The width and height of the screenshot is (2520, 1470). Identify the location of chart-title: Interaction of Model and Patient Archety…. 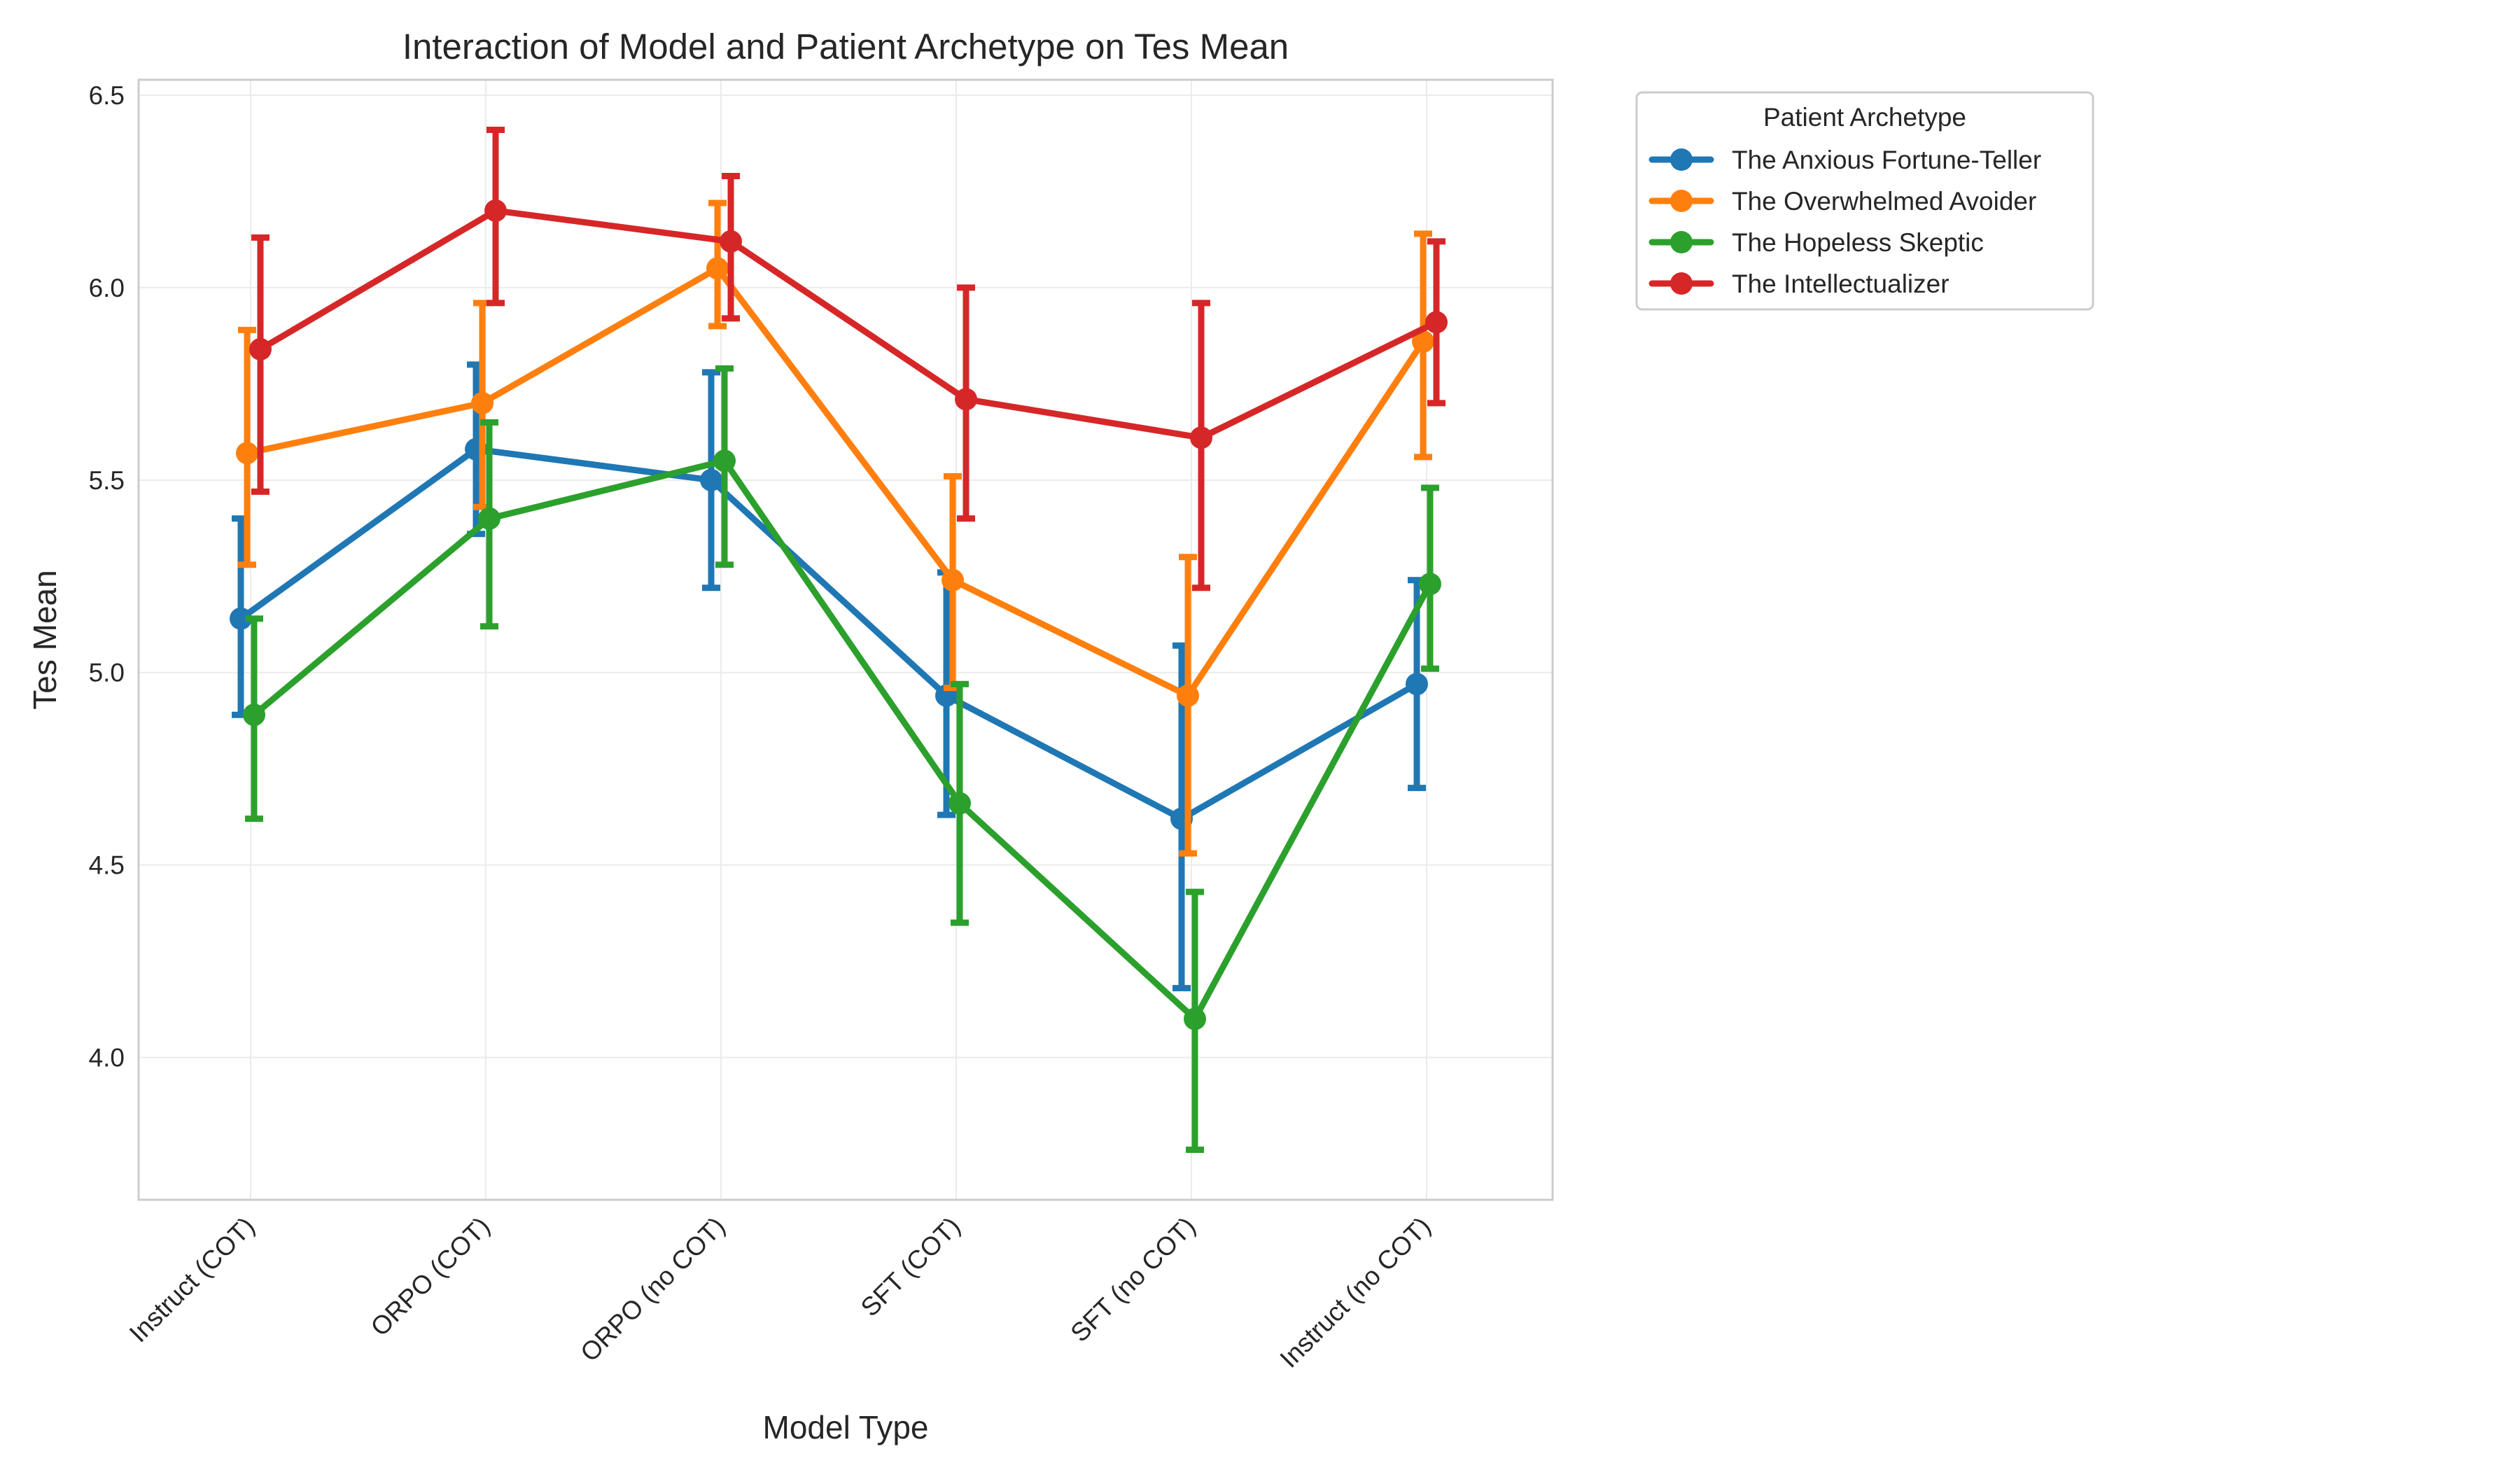
(845, 46).